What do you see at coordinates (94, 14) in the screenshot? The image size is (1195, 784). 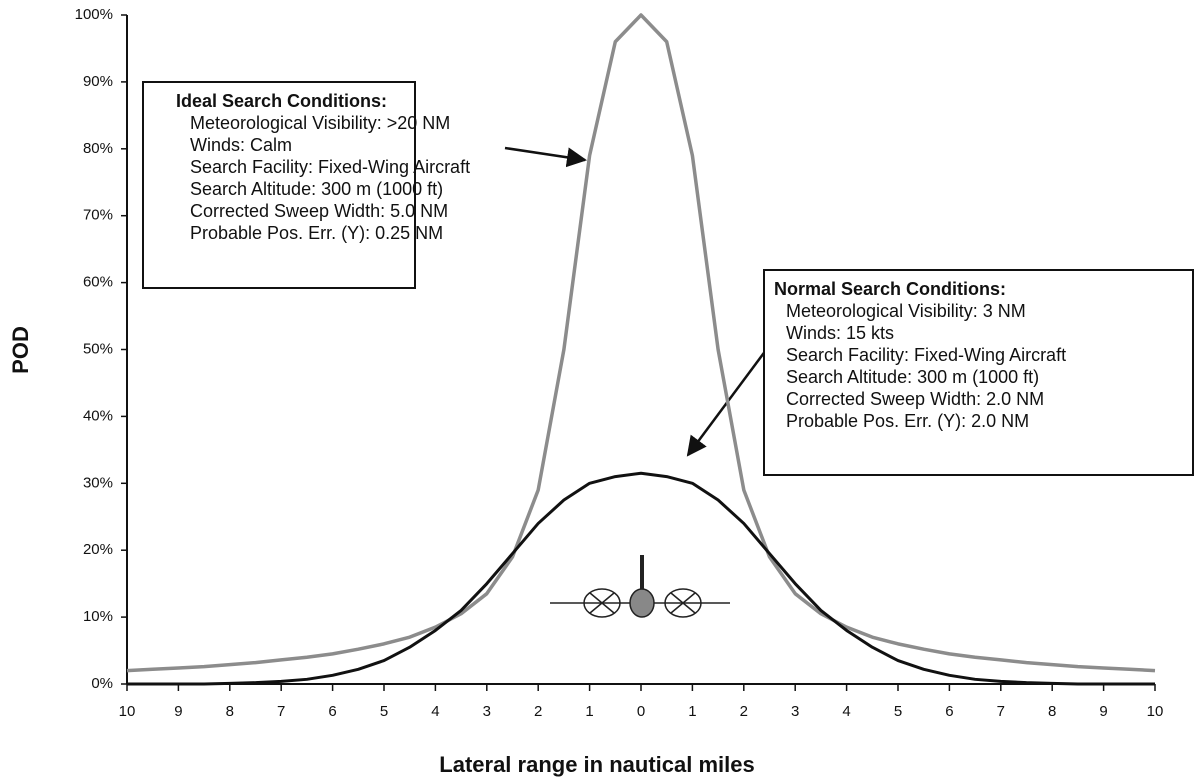 I see `y-tick-label: 100%` at bounding box center [94, 14].